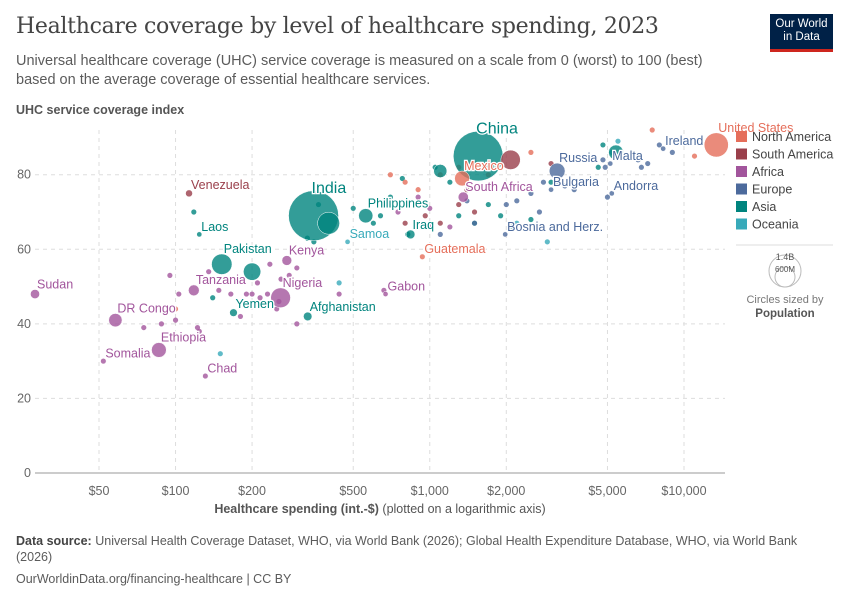 This screenshot has width=850, height=600. Describe the element at coordinates (430, 491) in the screenshot. I see `x-tick-label: $1,000` at that location.